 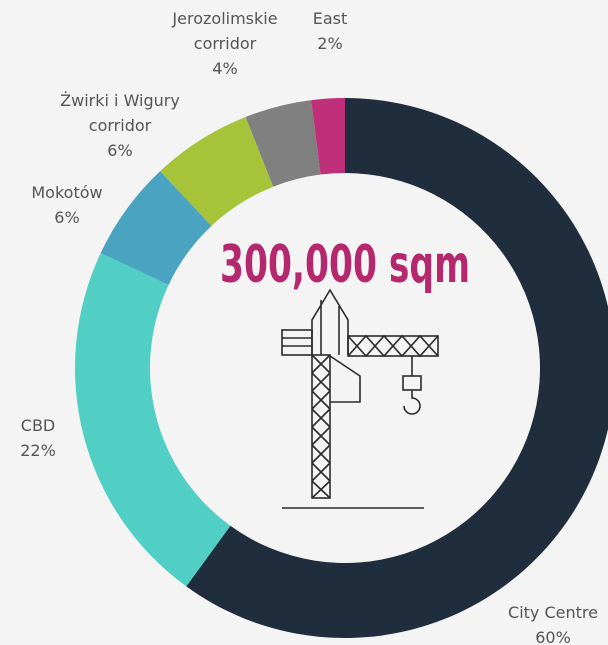 I want to click on center-total: 300,000 sqm, so click(x=345, y=265).